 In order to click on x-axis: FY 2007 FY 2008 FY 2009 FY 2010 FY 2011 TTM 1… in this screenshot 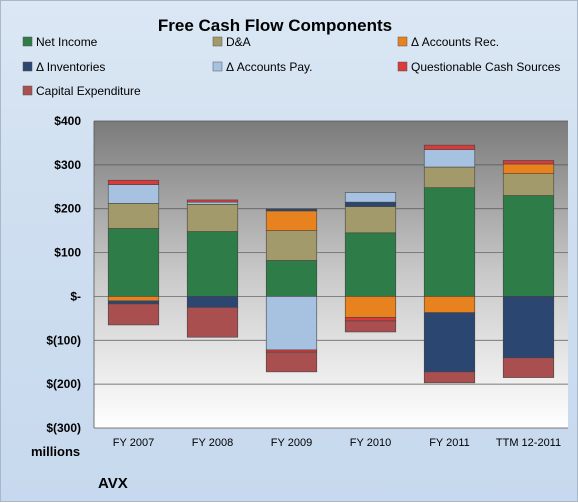, I will do `click(337, 443)`.